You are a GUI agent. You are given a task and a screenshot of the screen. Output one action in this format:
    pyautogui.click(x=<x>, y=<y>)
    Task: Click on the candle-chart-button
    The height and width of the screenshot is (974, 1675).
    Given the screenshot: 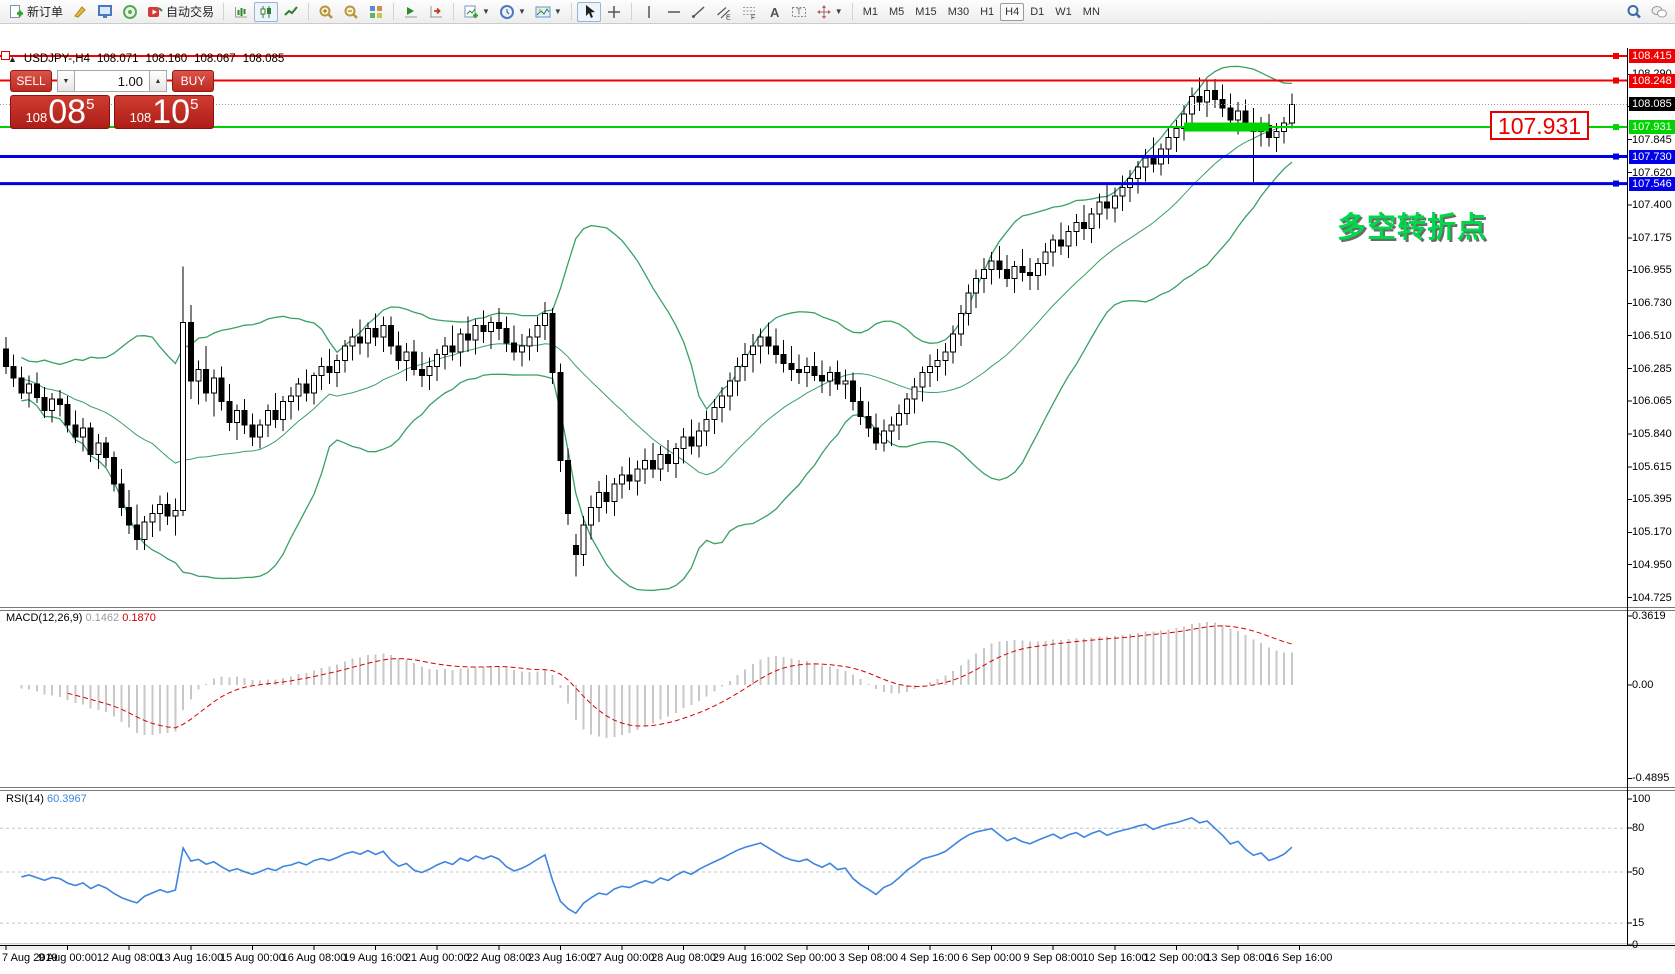 What is the action you would take?
    pyautogui.click(x=266, y=11)
    